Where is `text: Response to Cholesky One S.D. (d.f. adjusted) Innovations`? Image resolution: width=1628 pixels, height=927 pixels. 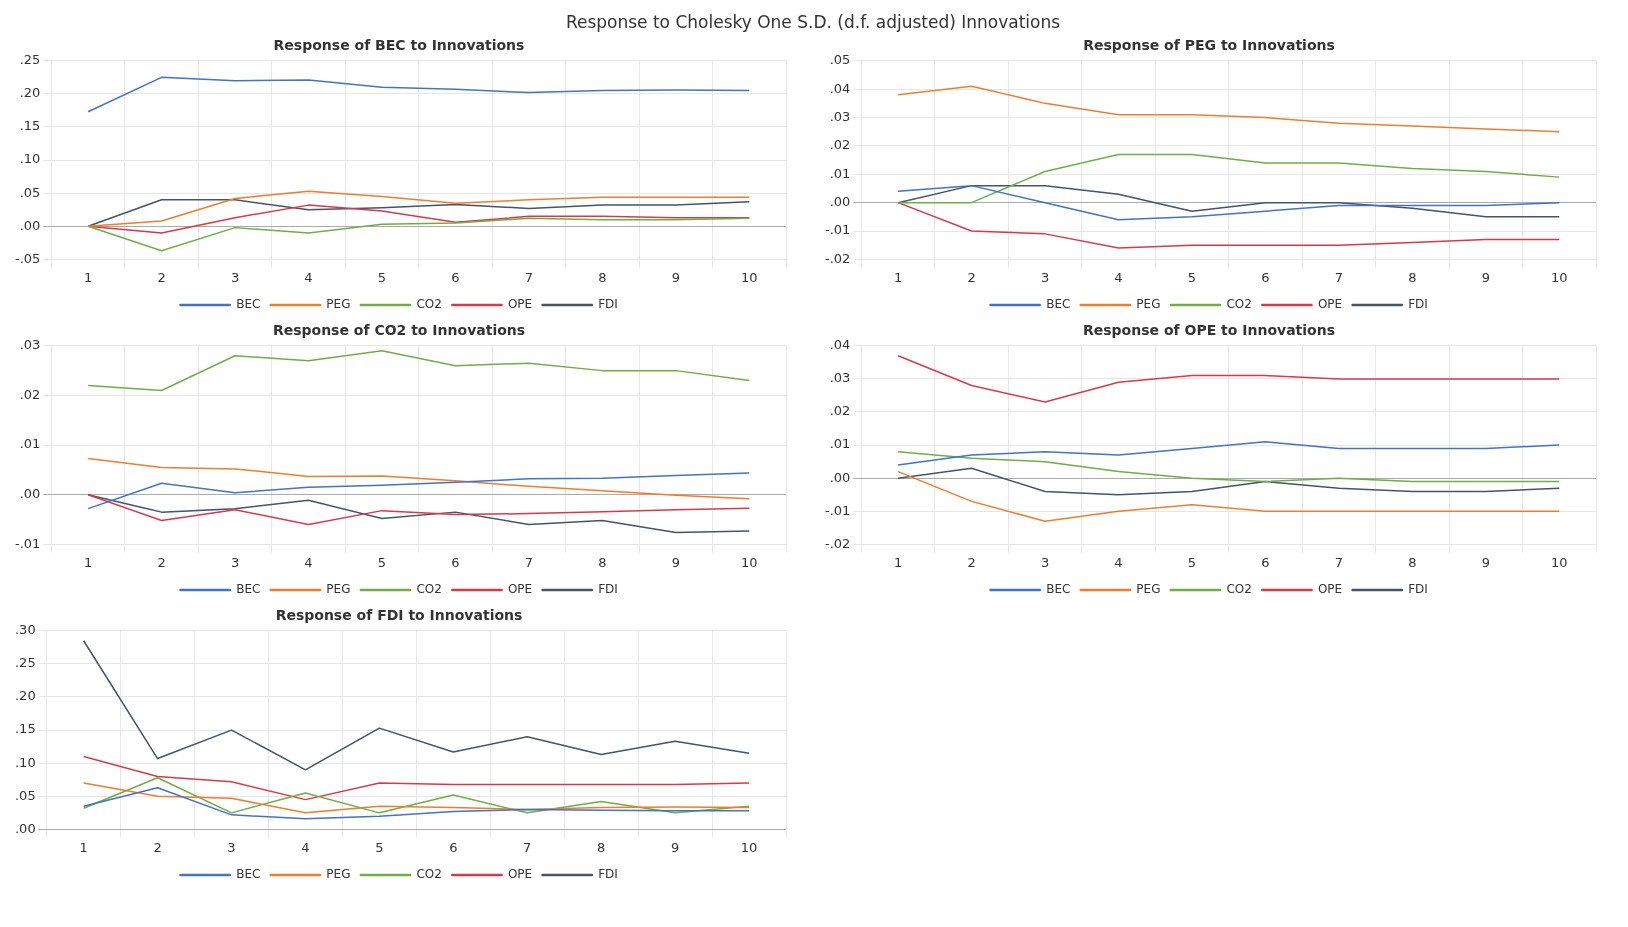 text: Response to Cholesky One S.D. (d.f. adjusted) Innovations is located at coordinates (813, 22).